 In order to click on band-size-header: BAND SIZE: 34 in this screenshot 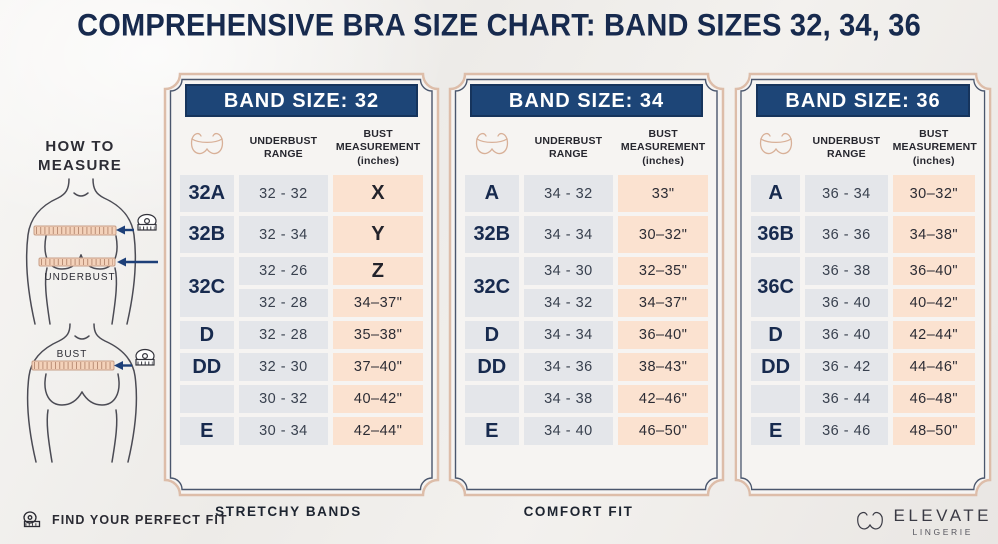, I will do `click(586, 100)`.